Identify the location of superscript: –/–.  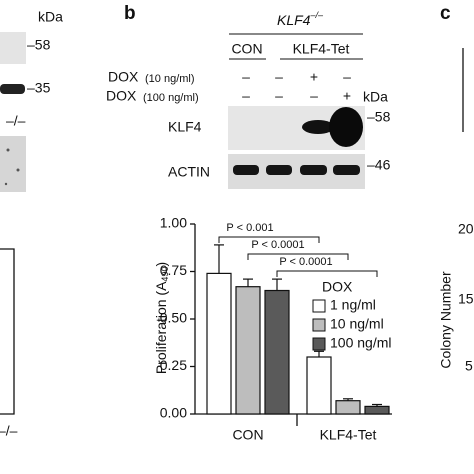
(316, 15).